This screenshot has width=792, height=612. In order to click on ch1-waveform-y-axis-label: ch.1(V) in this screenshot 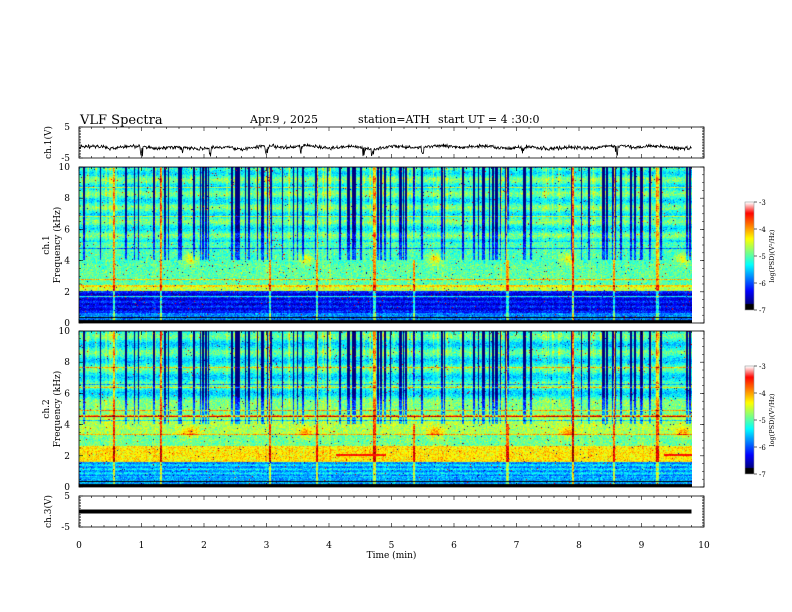, I will do `click(48, 142)`.